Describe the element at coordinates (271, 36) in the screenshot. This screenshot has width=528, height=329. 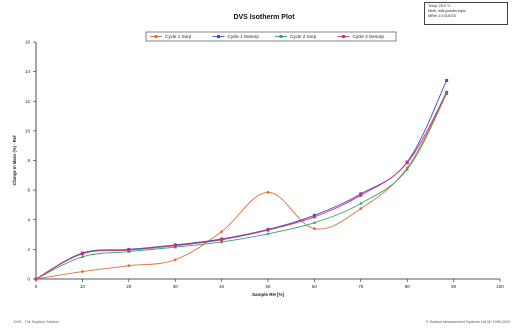
I see `legend-box` at that location.